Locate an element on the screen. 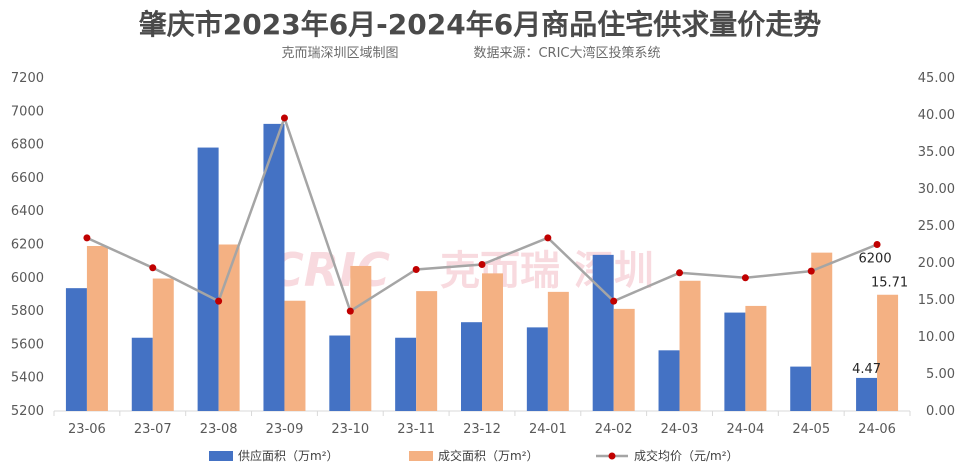  x-axis-tick-label: 24-02 is located at coordinates (614, 429).